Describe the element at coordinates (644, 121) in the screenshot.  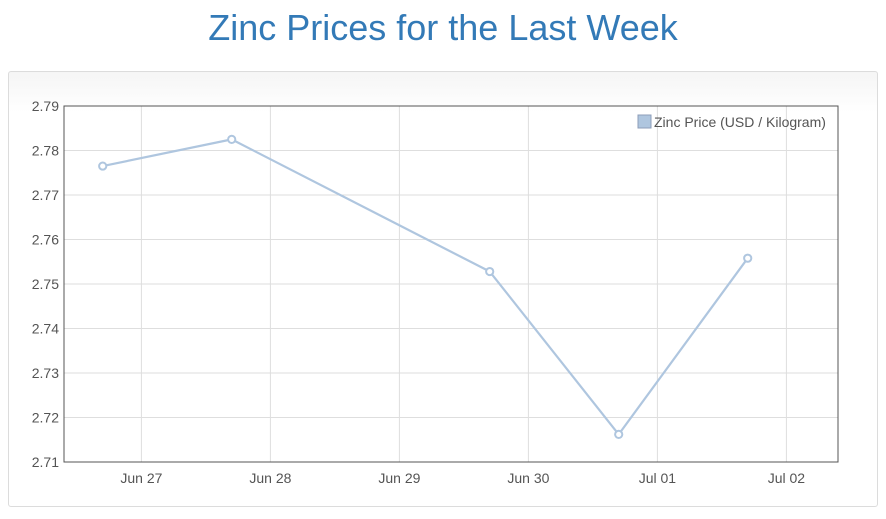
I see `legend-swatch` at that location.